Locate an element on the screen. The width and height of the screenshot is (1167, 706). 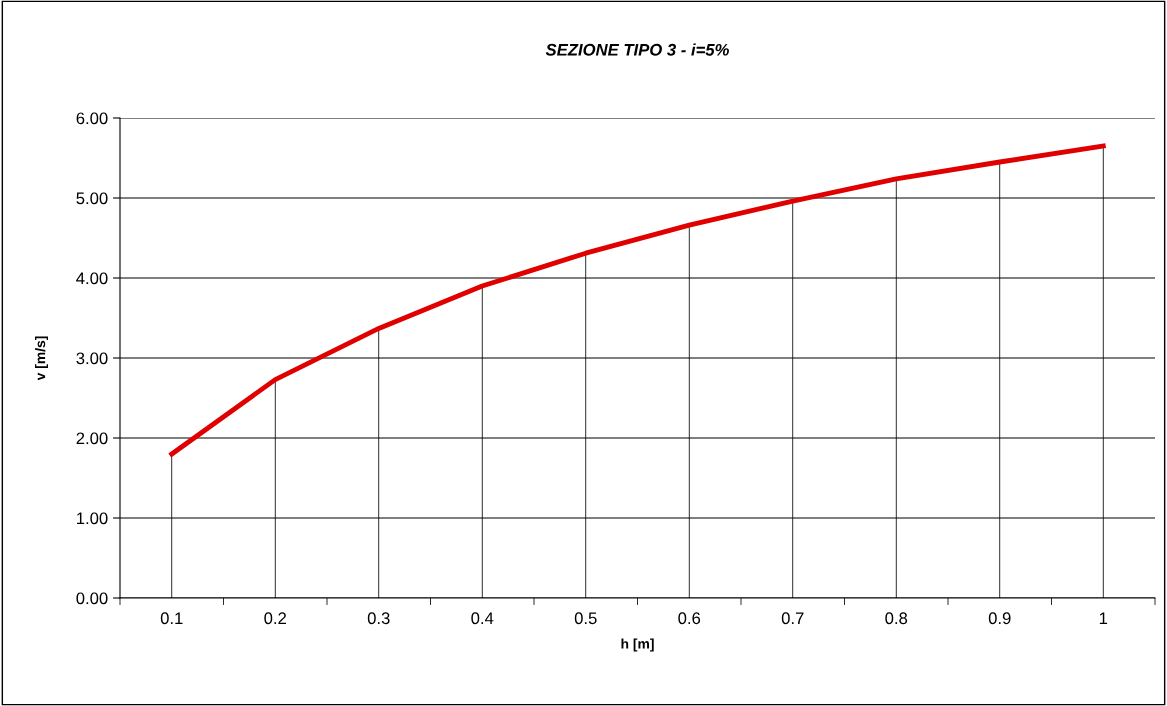
x-tick-label: 0.9 is located at coordinates (999, 618).